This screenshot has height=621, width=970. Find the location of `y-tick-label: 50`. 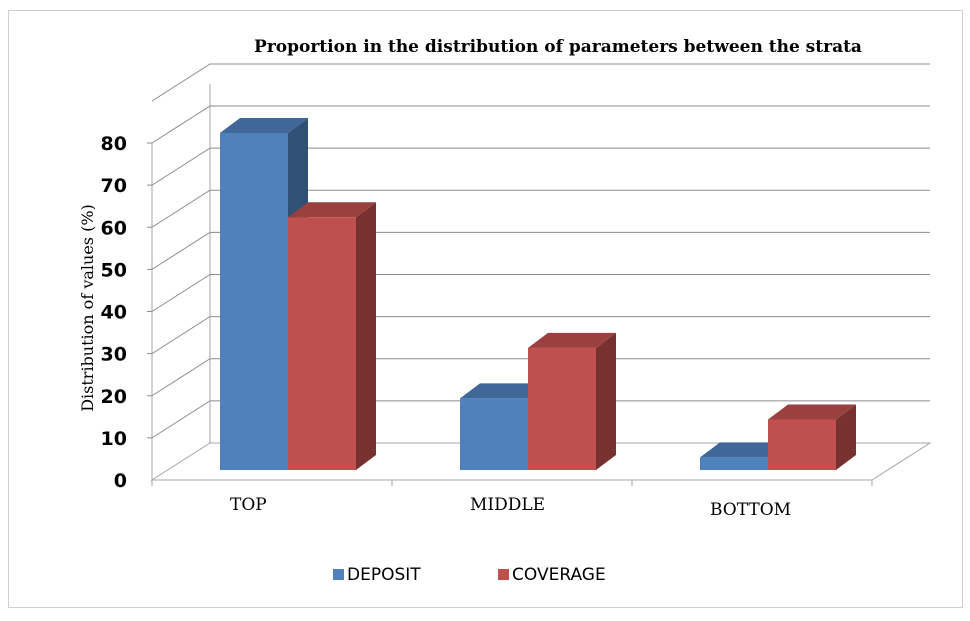

y-tick-label: 50 is located at coordinates (114, 270).